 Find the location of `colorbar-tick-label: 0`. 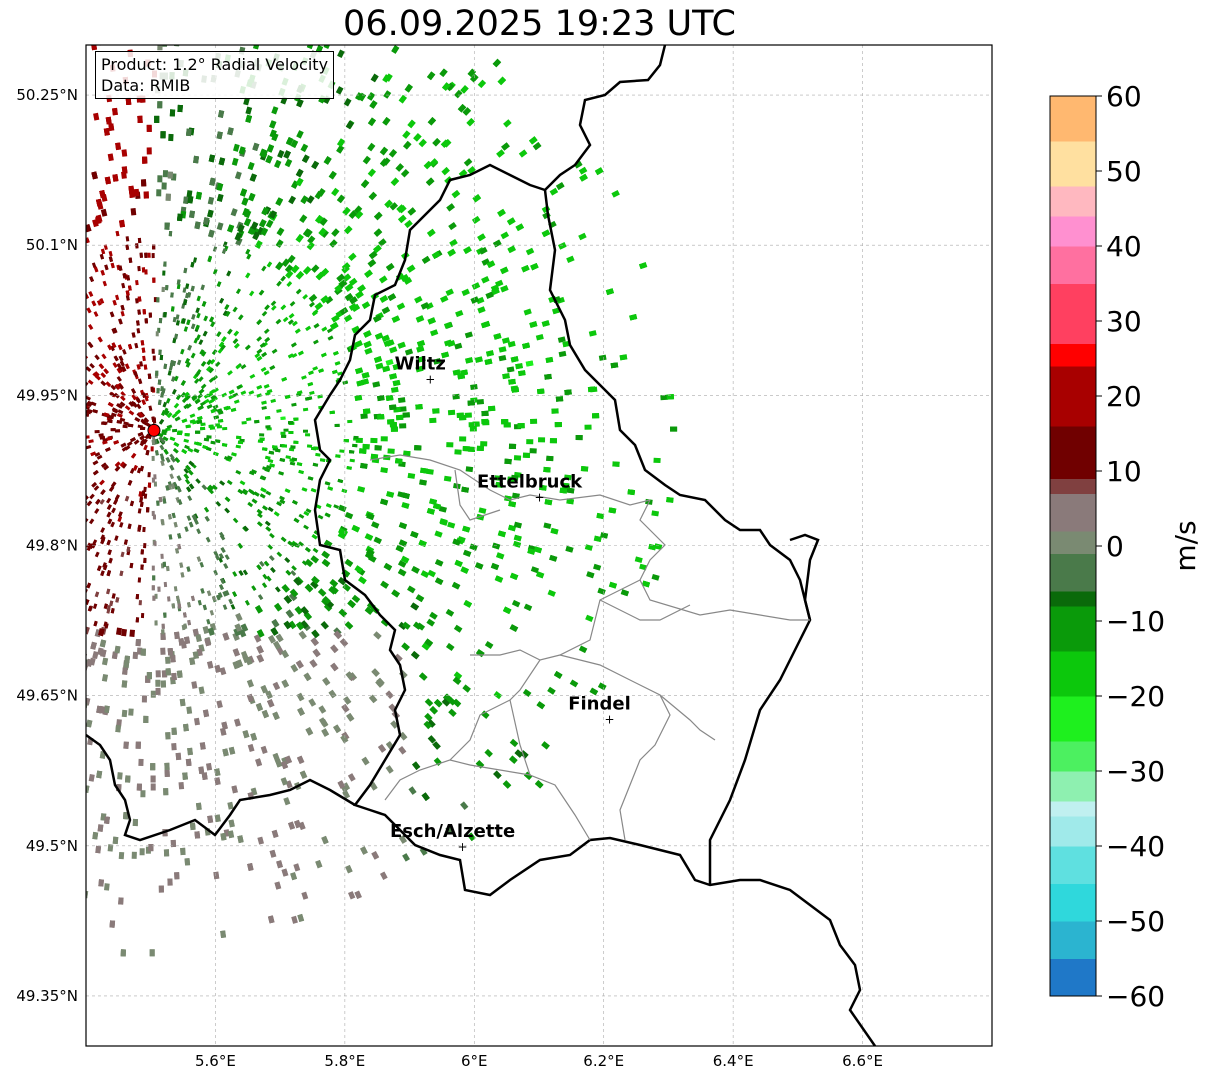

colorbar-tick-label: 0 is located at coordinates (1115, 546).